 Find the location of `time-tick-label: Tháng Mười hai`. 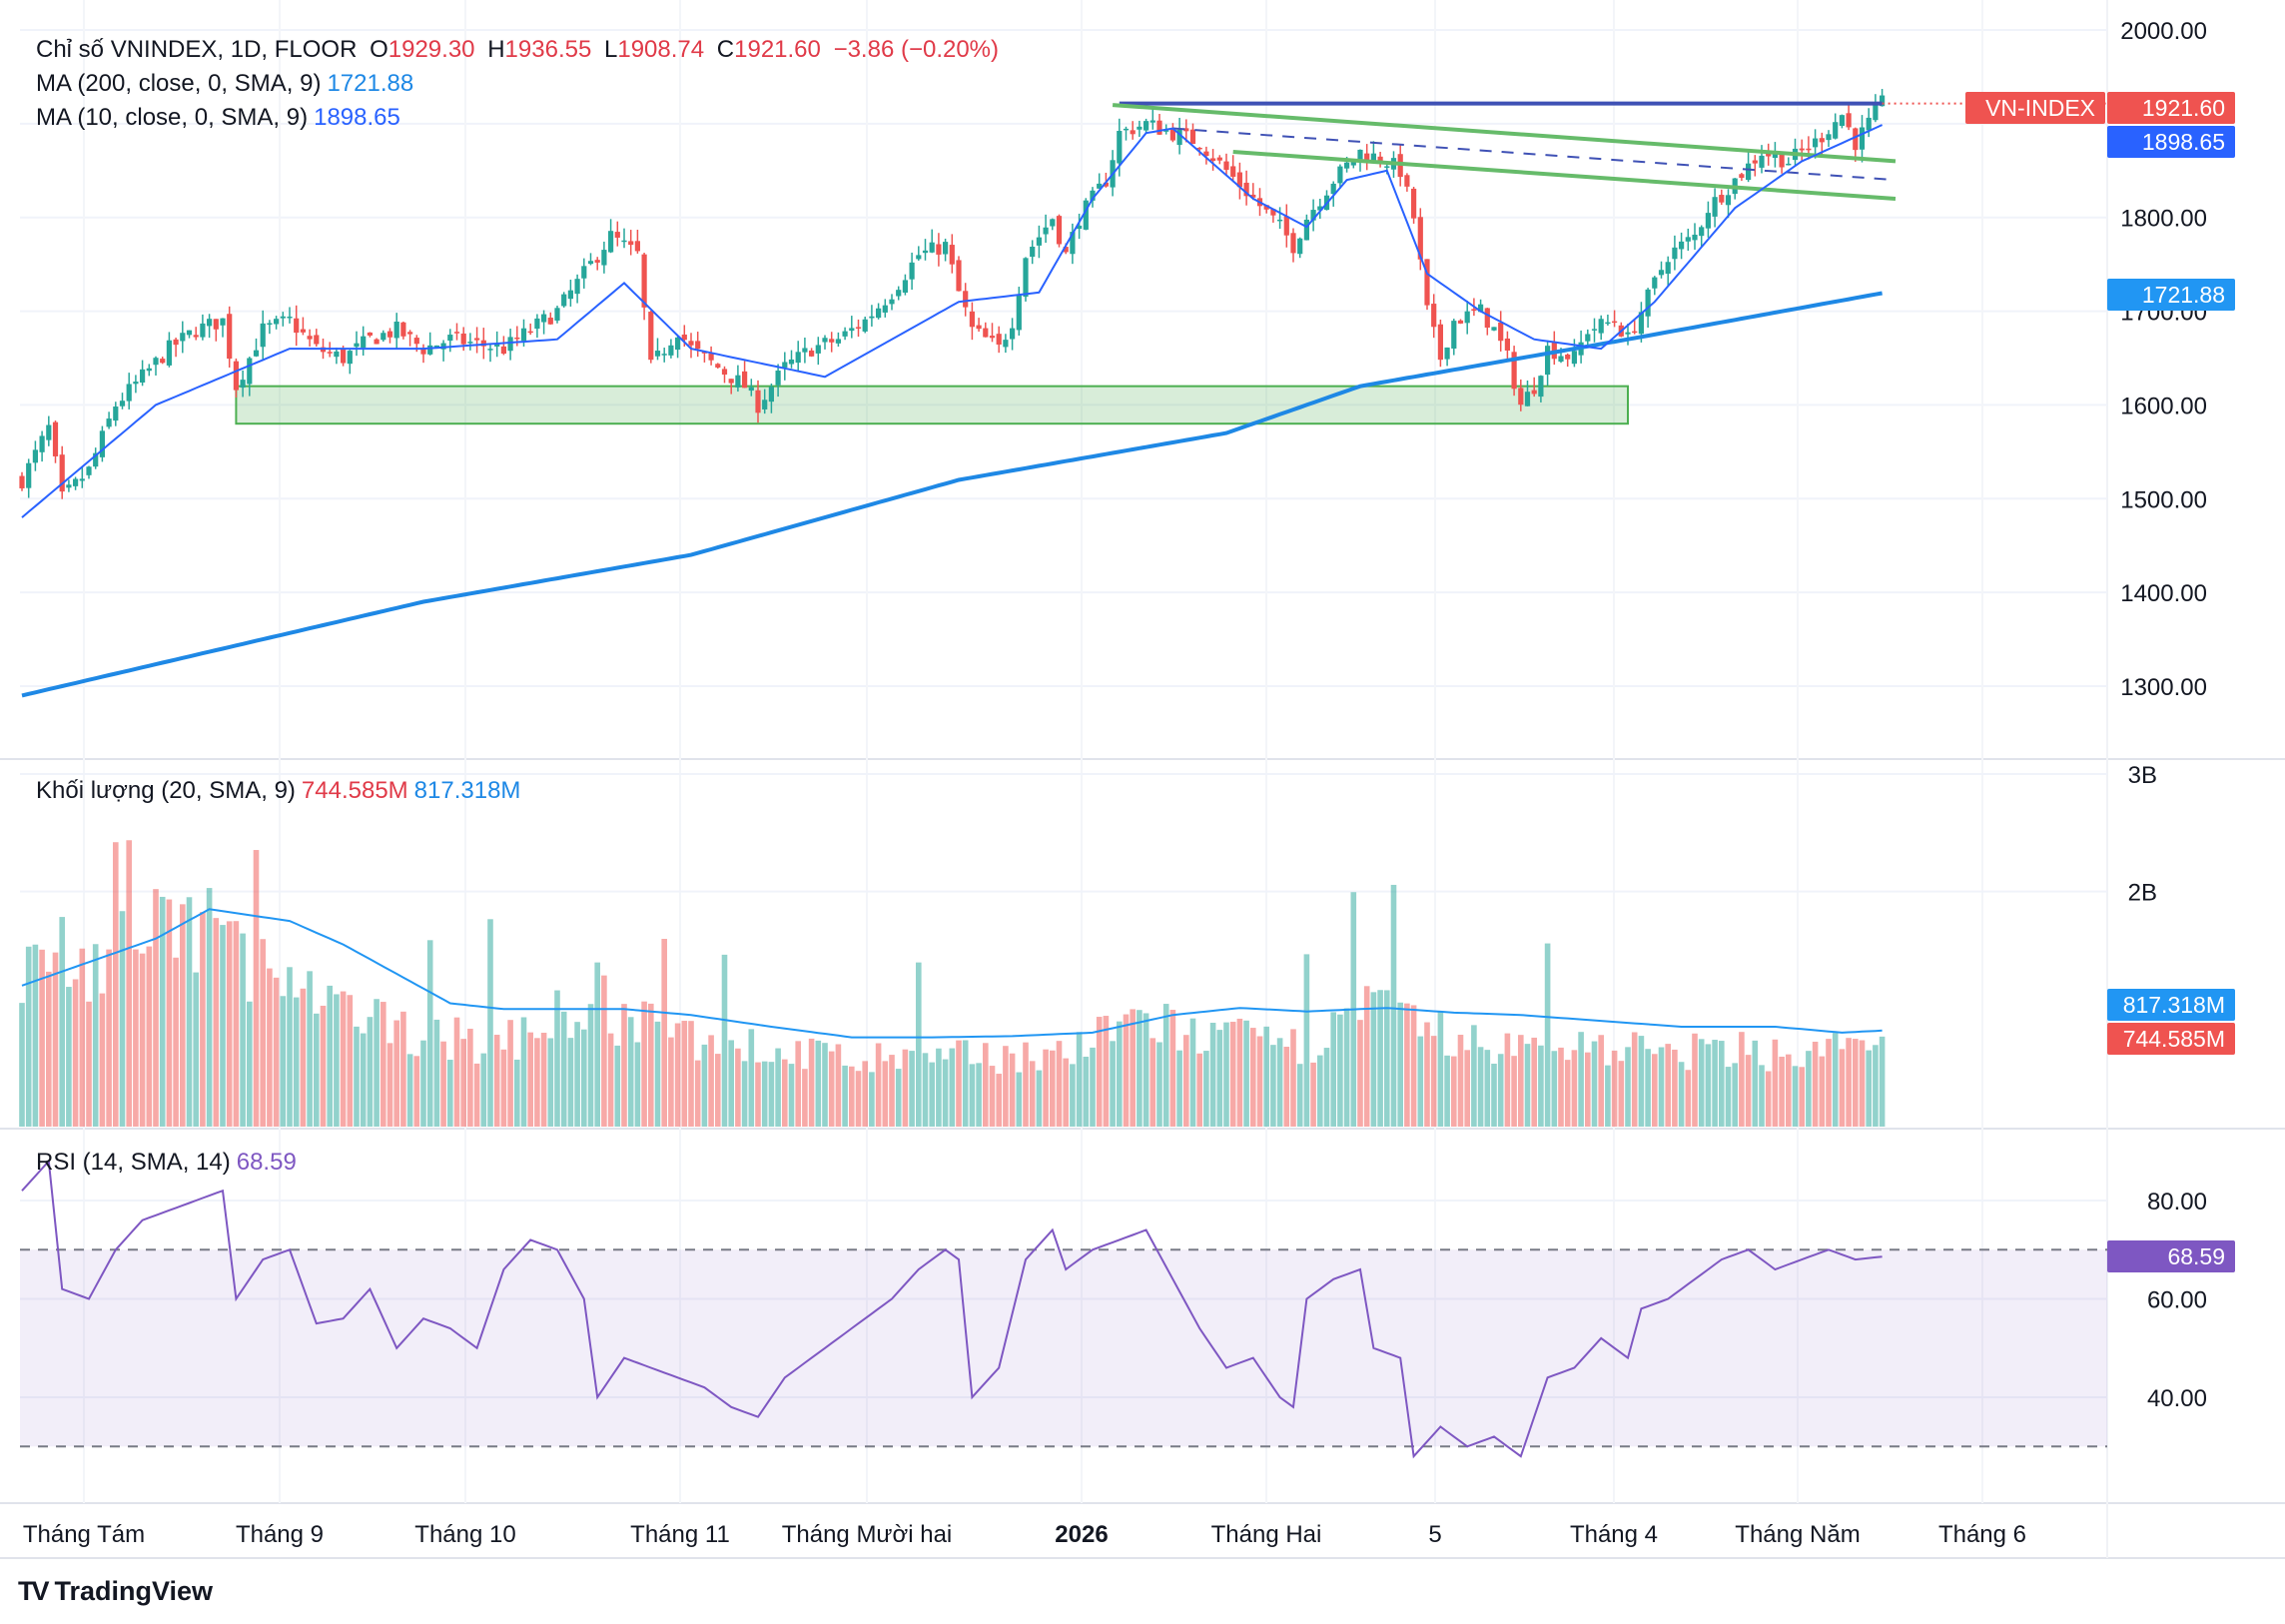

time-tick-label: Tháng Mười hai is located at coordinates (867, 1534).